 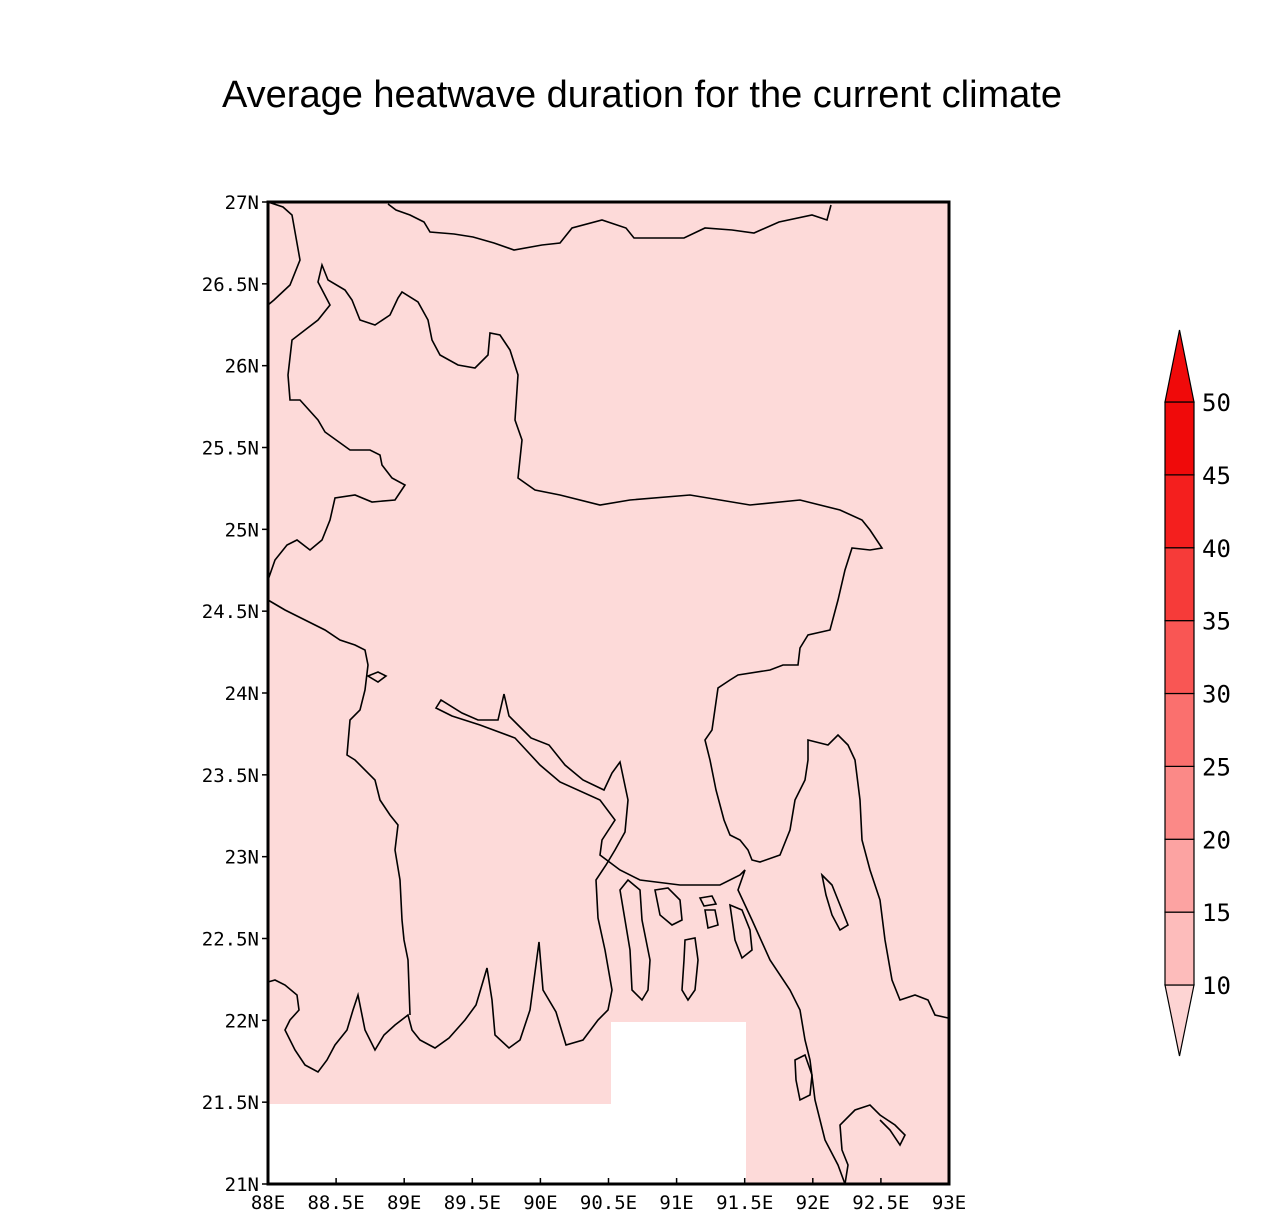 I want to click on lat-tick-label: 24N, so click(x=242, y=694).